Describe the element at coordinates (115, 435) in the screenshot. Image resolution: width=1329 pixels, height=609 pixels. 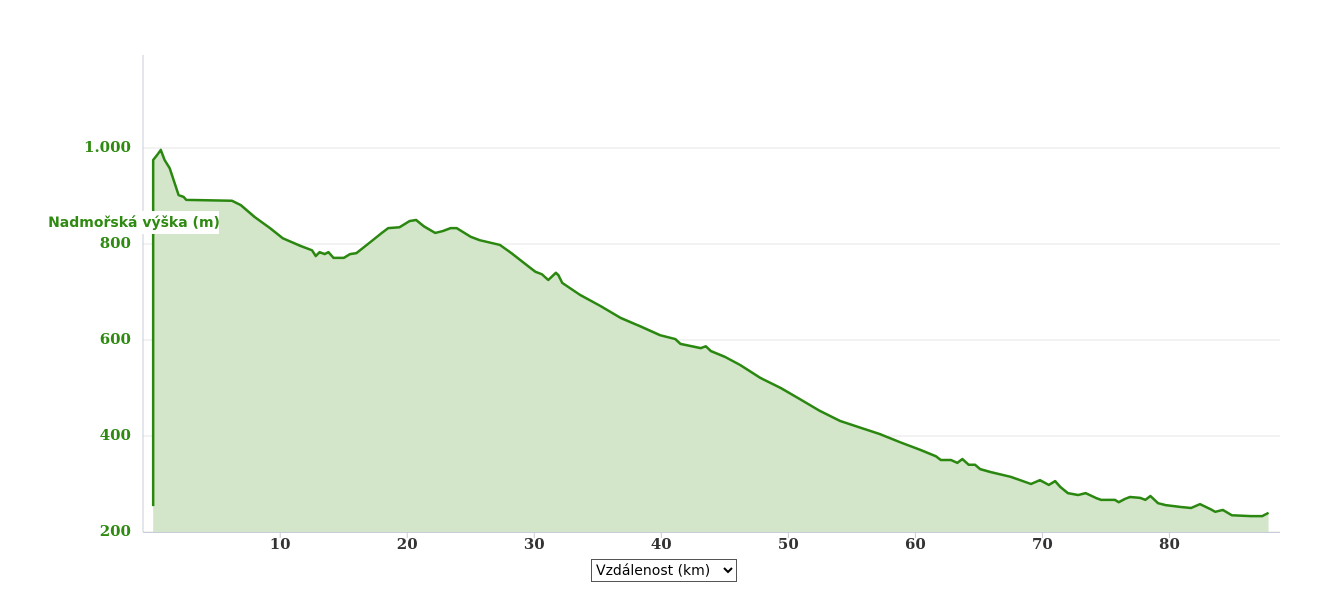
I see `y-tick-label: 400` at that location.